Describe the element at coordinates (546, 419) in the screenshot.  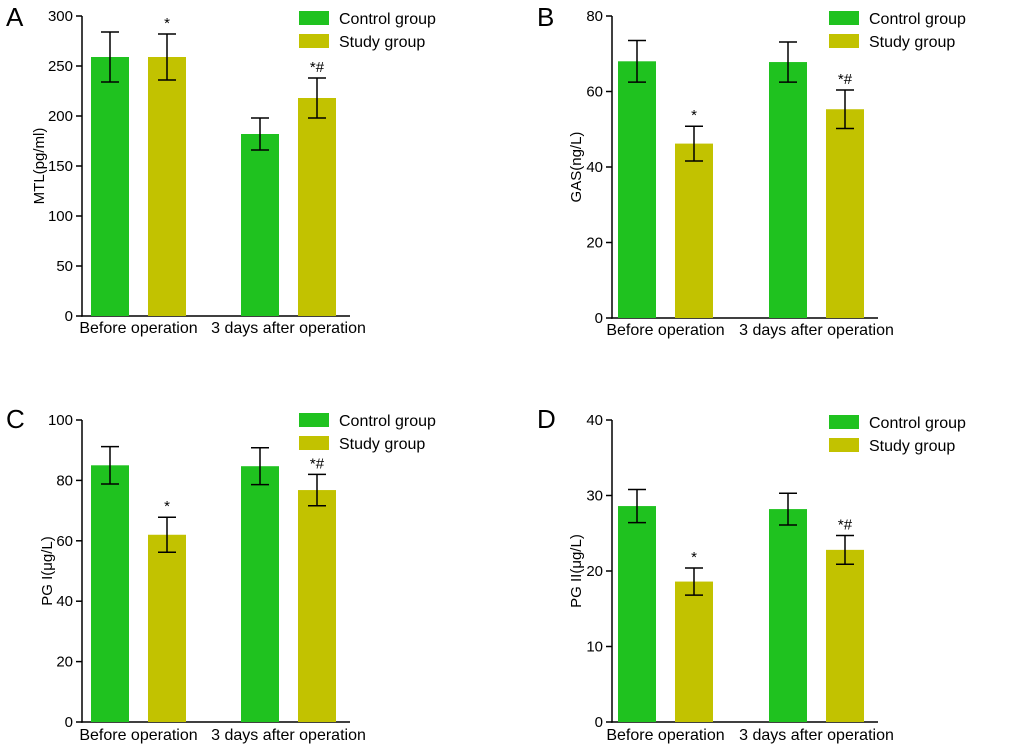
I see `panel-letter: D` at that location.